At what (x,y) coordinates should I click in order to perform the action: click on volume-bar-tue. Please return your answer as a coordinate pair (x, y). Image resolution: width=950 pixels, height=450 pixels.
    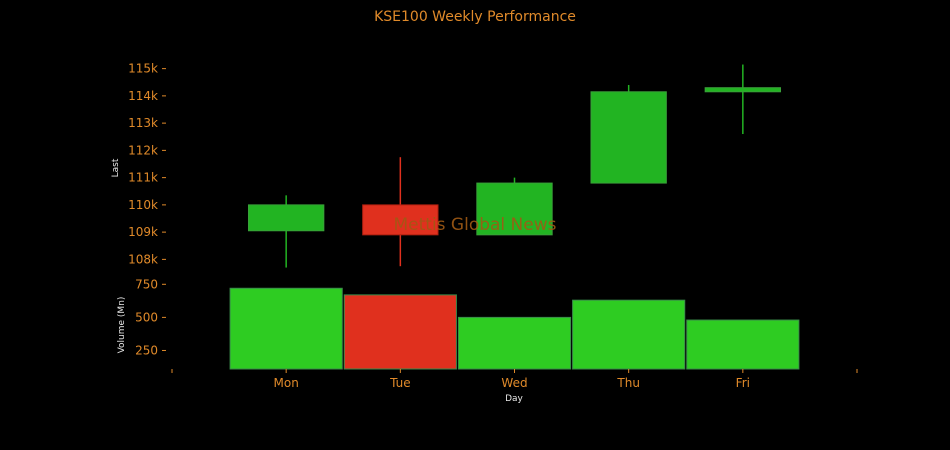
    Looking at the image, I should click on (400, 332).